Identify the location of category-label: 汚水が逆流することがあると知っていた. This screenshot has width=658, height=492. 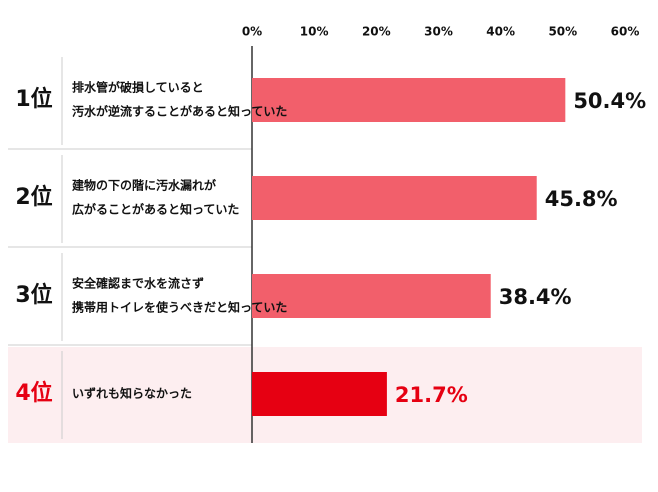
(179, 111).